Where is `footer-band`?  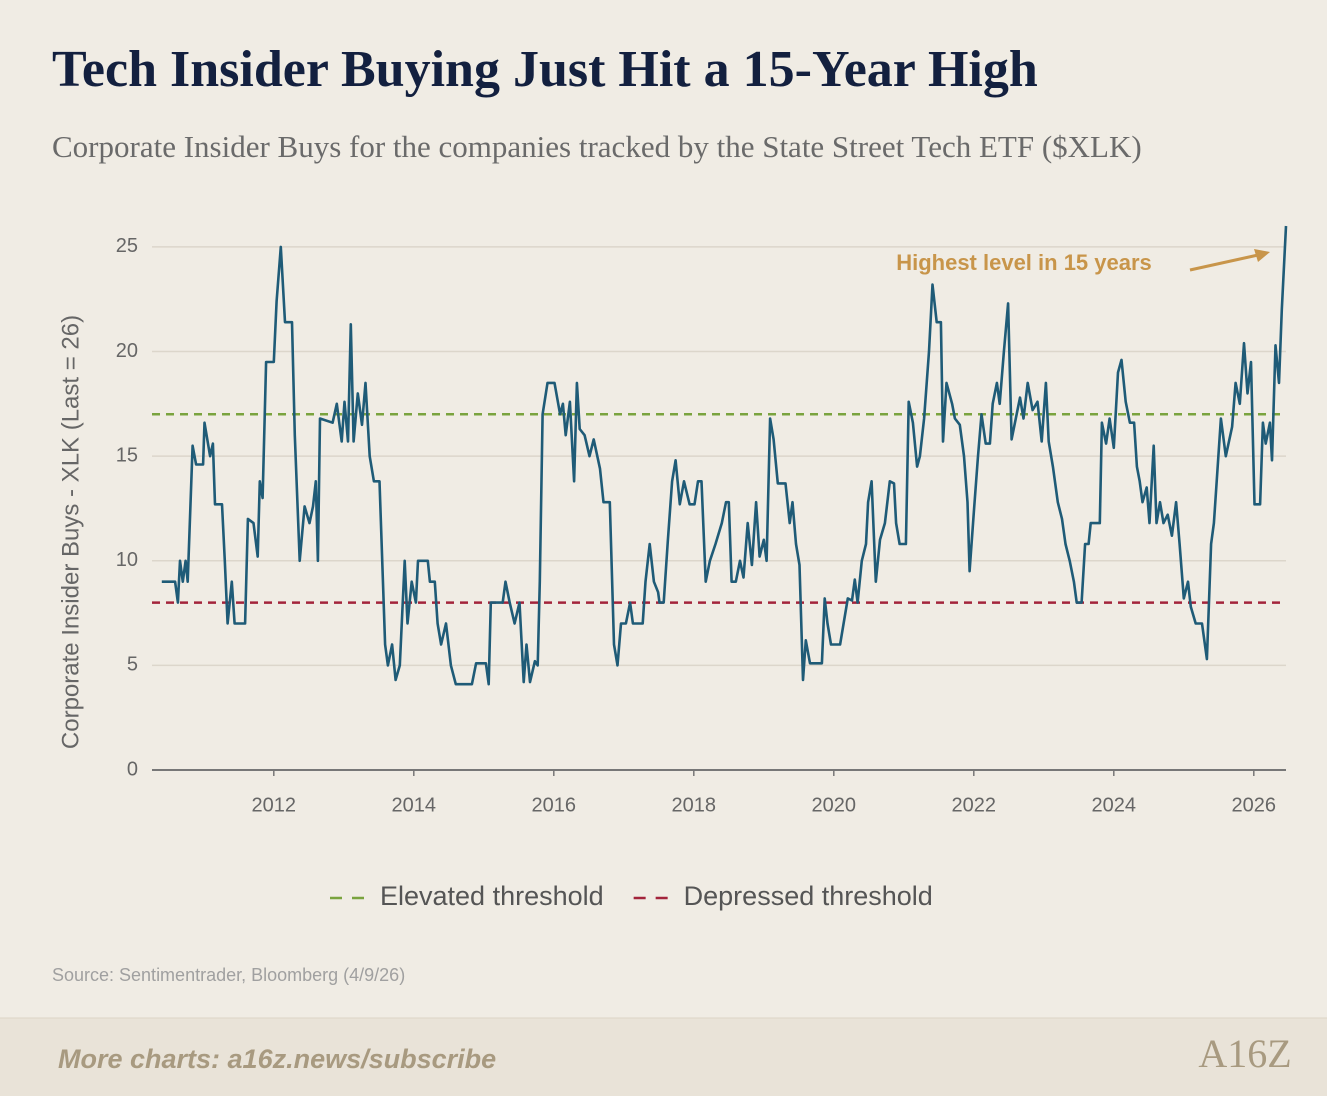
footer-band is located at coordinates (663, 1057).